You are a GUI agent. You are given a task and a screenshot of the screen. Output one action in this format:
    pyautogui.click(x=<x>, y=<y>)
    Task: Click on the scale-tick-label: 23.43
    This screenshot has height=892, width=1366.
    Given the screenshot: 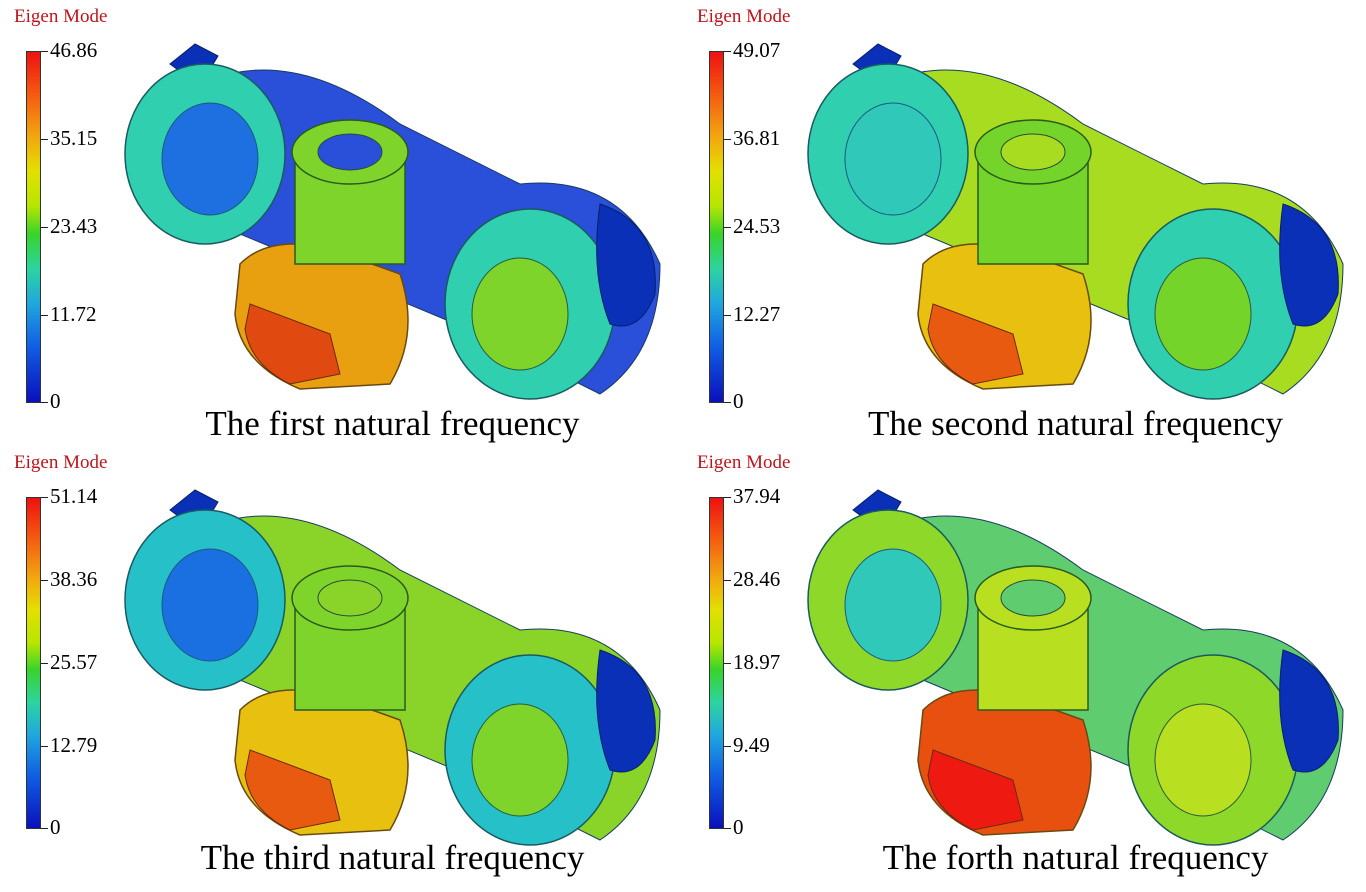 What is the action you would take?
    pyautogui.click(x=74, y=226)
    